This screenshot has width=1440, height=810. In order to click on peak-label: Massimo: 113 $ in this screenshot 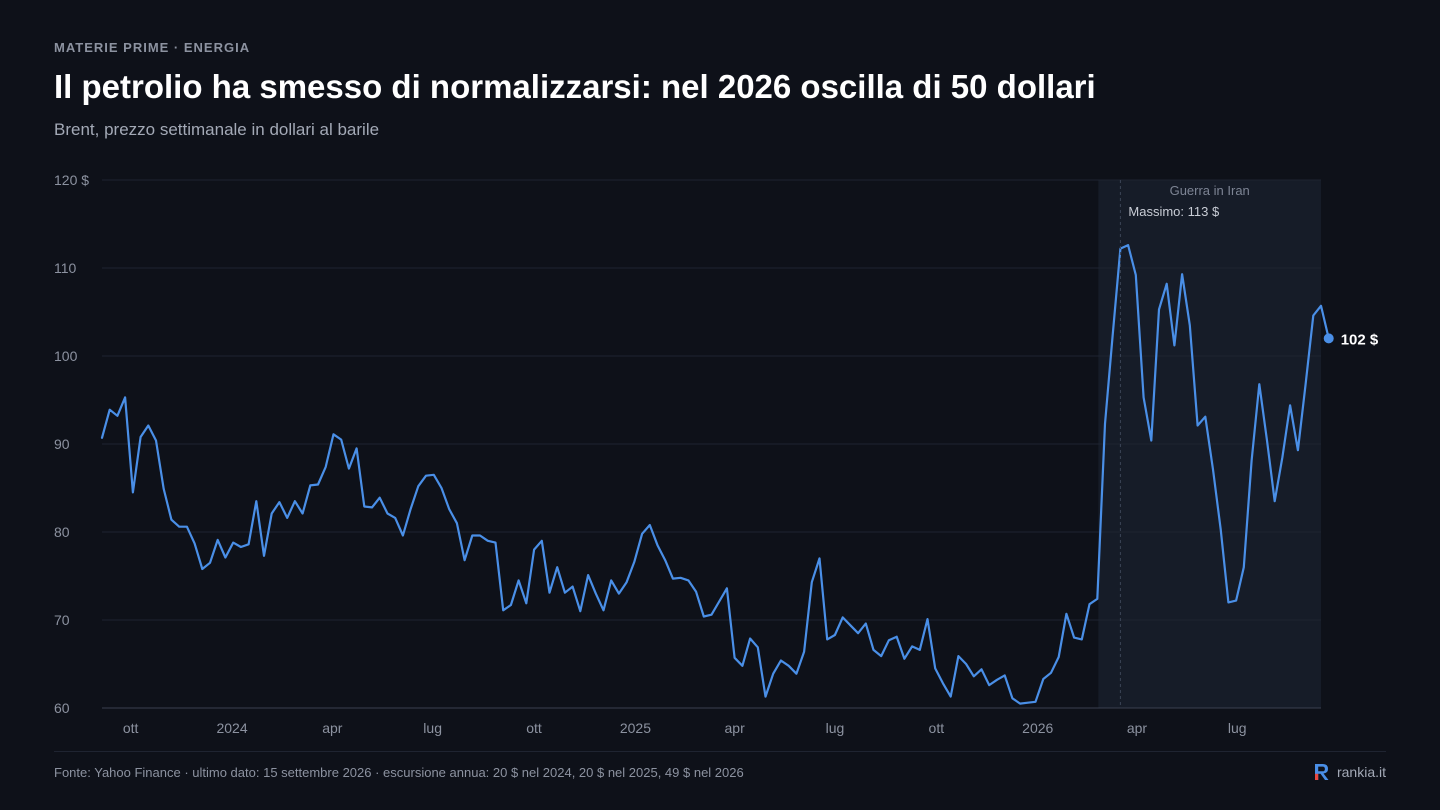, I will do `click(1174, 211)`.